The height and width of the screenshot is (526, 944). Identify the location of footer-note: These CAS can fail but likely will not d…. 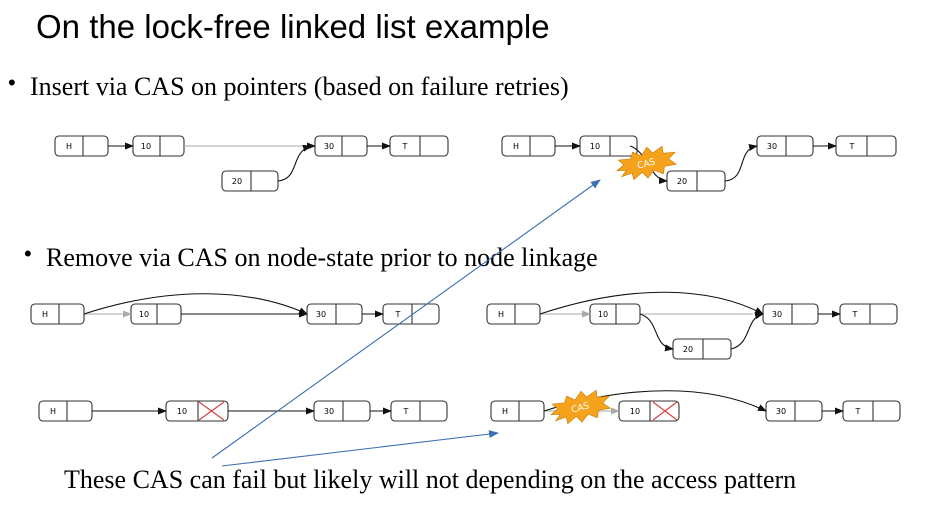
(430, 479).